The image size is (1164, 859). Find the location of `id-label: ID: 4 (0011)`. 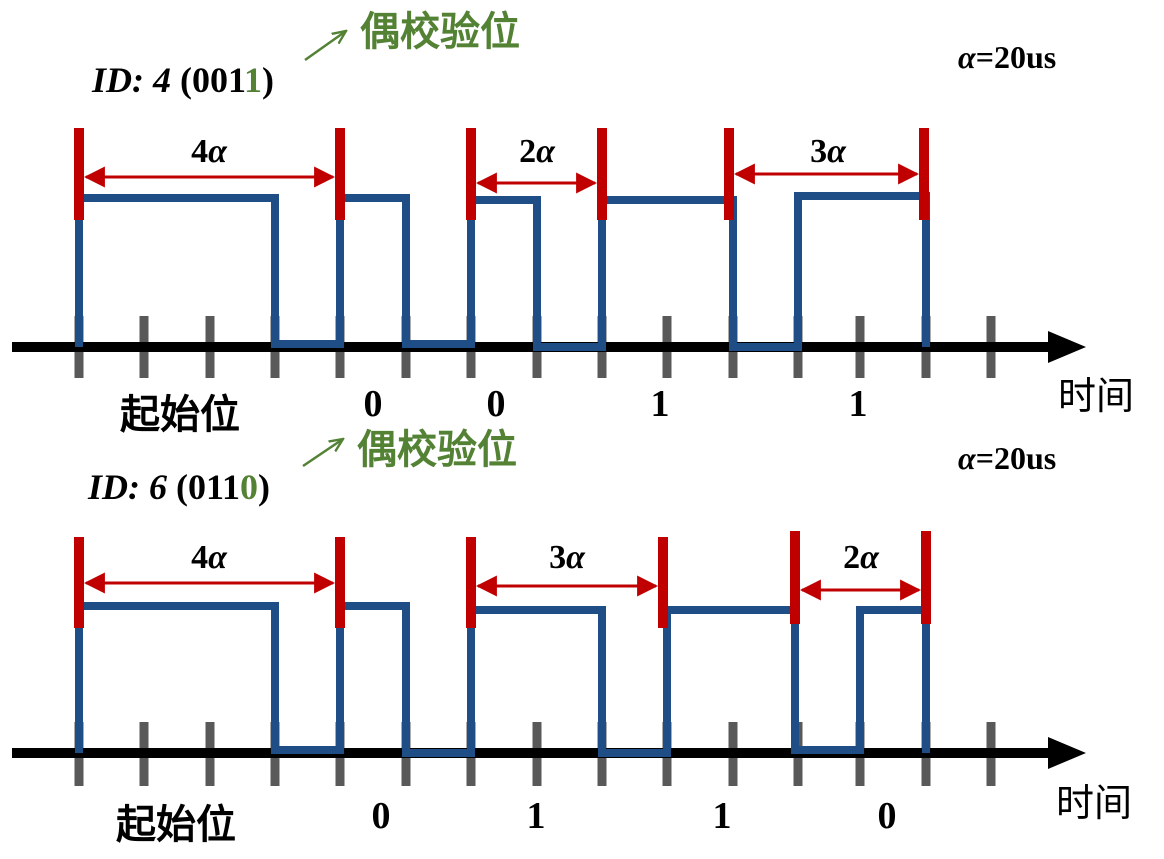

id-label: ID: 4 (0011) is located at coordinates (182, 80).